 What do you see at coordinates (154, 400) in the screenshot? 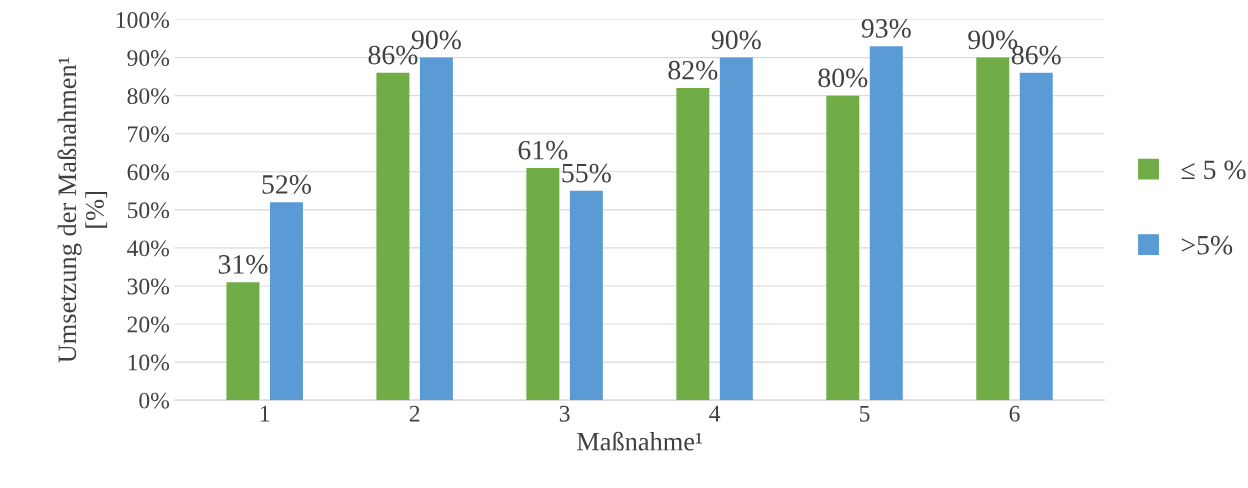
I see `y-tick-label: 0%` at bounding box center [154, 400].